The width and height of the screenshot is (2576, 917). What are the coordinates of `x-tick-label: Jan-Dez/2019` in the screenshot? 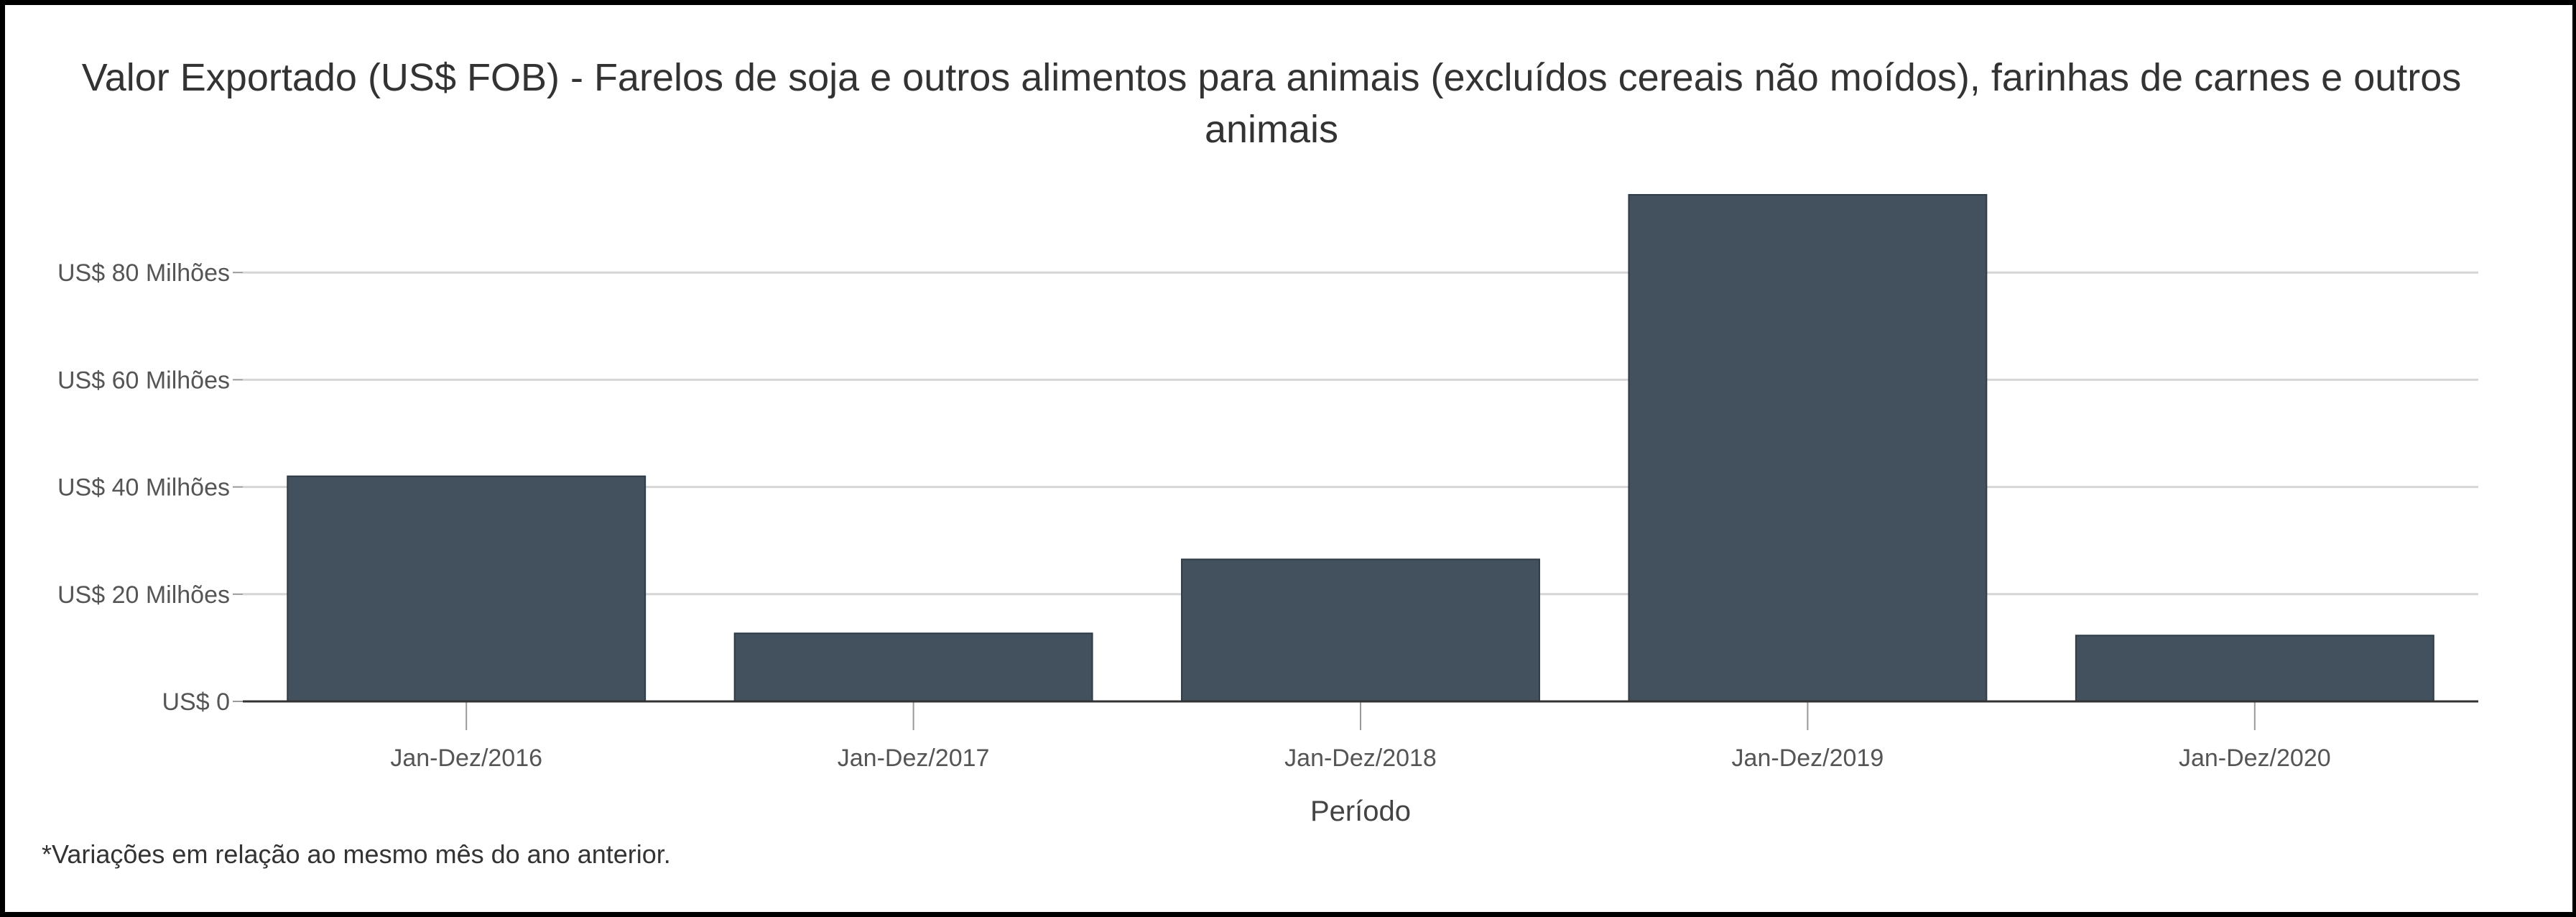 It's located at (1808, 758).